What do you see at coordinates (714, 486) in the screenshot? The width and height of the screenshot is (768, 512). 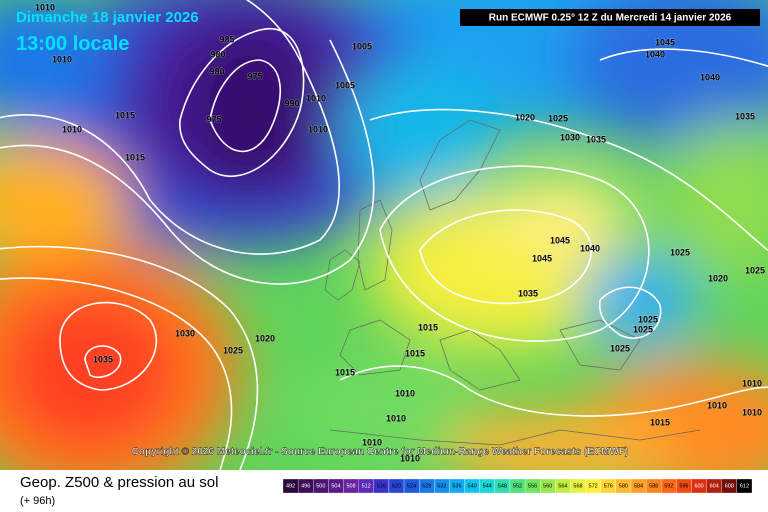 I see `colorbar-label: 604` at bounding box center [714, 486].